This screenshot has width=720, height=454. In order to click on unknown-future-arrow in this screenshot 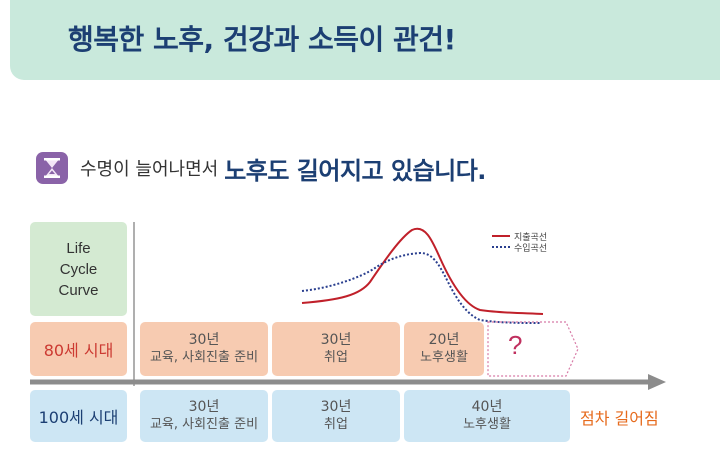, I will do `click(533, 349)`.